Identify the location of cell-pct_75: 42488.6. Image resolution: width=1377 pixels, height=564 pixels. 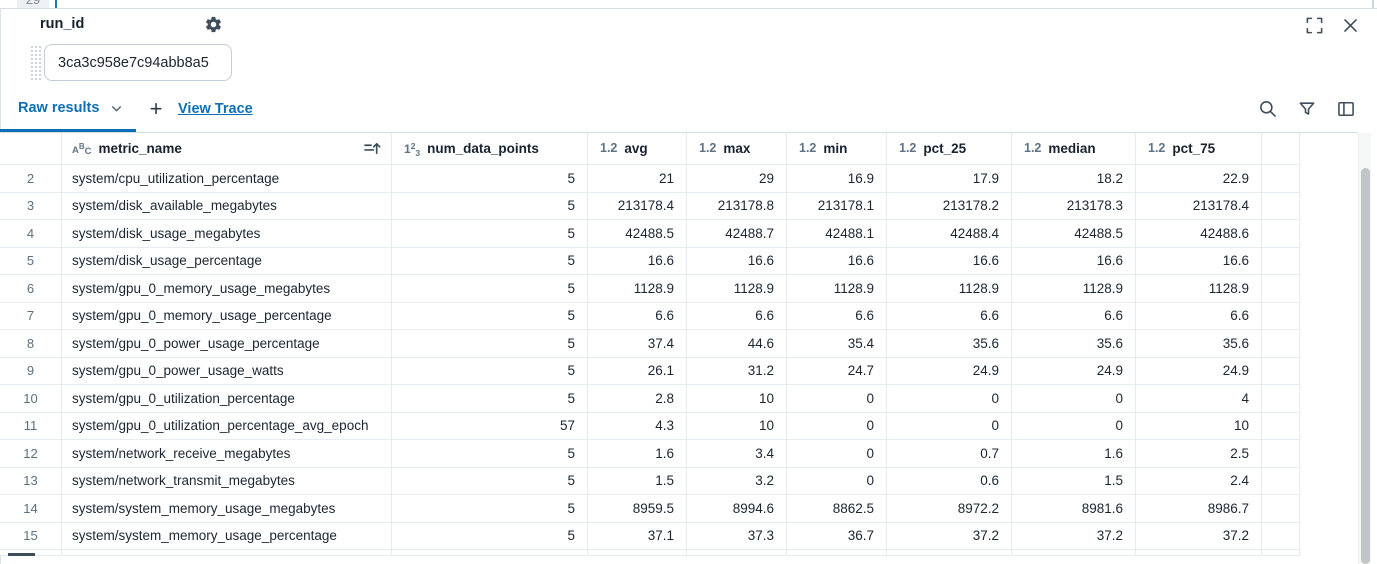
(1199, 234).